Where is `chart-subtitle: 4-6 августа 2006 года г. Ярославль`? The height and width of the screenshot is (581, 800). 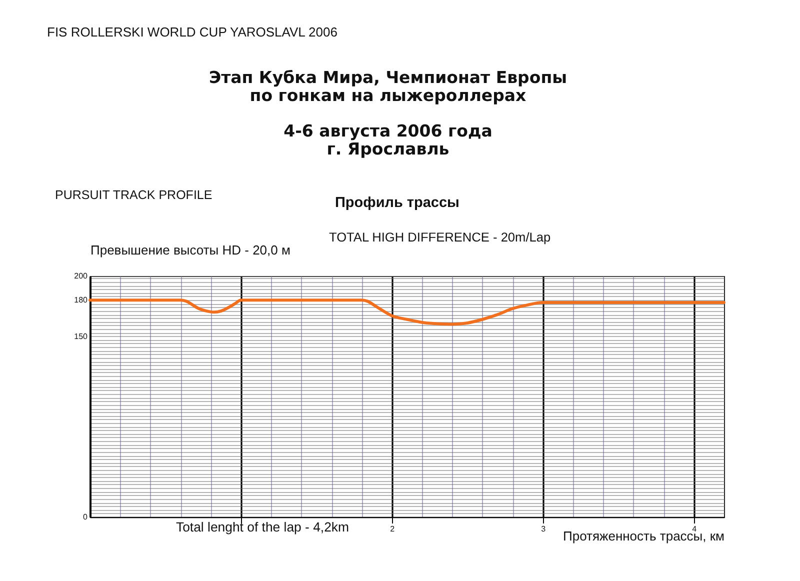
chart-subtitle: 4-6 августа 2006 года г. Ярославль is located at coordinates (388, 140).